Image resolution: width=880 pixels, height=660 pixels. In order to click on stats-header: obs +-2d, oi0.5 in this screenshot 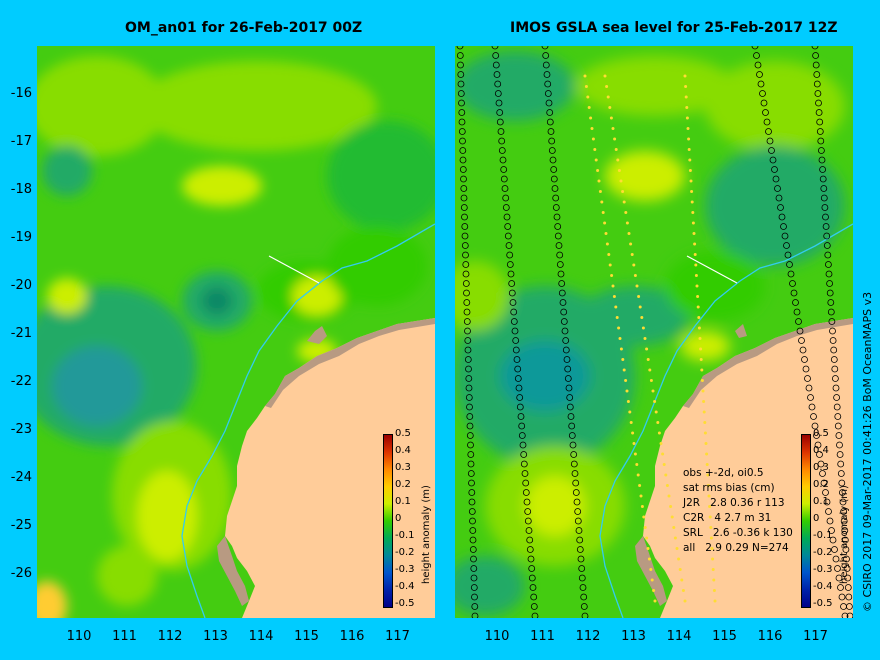, I will do `click(723, 473)`.